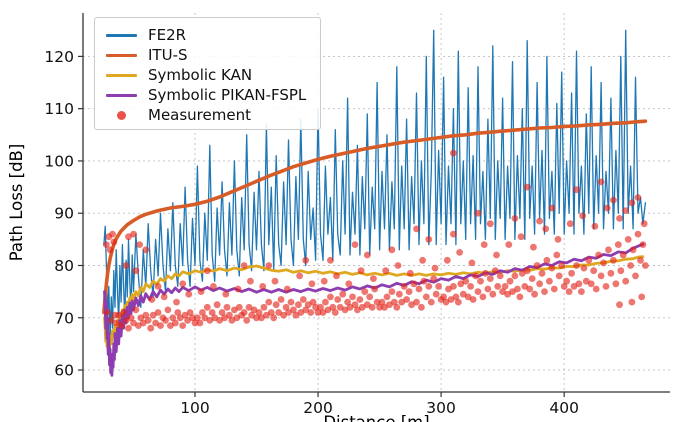 Image resolution: width=693 pixels, height=422 pixels. I want to click on legend-item-measurement: Measurement, so click(206, 115).